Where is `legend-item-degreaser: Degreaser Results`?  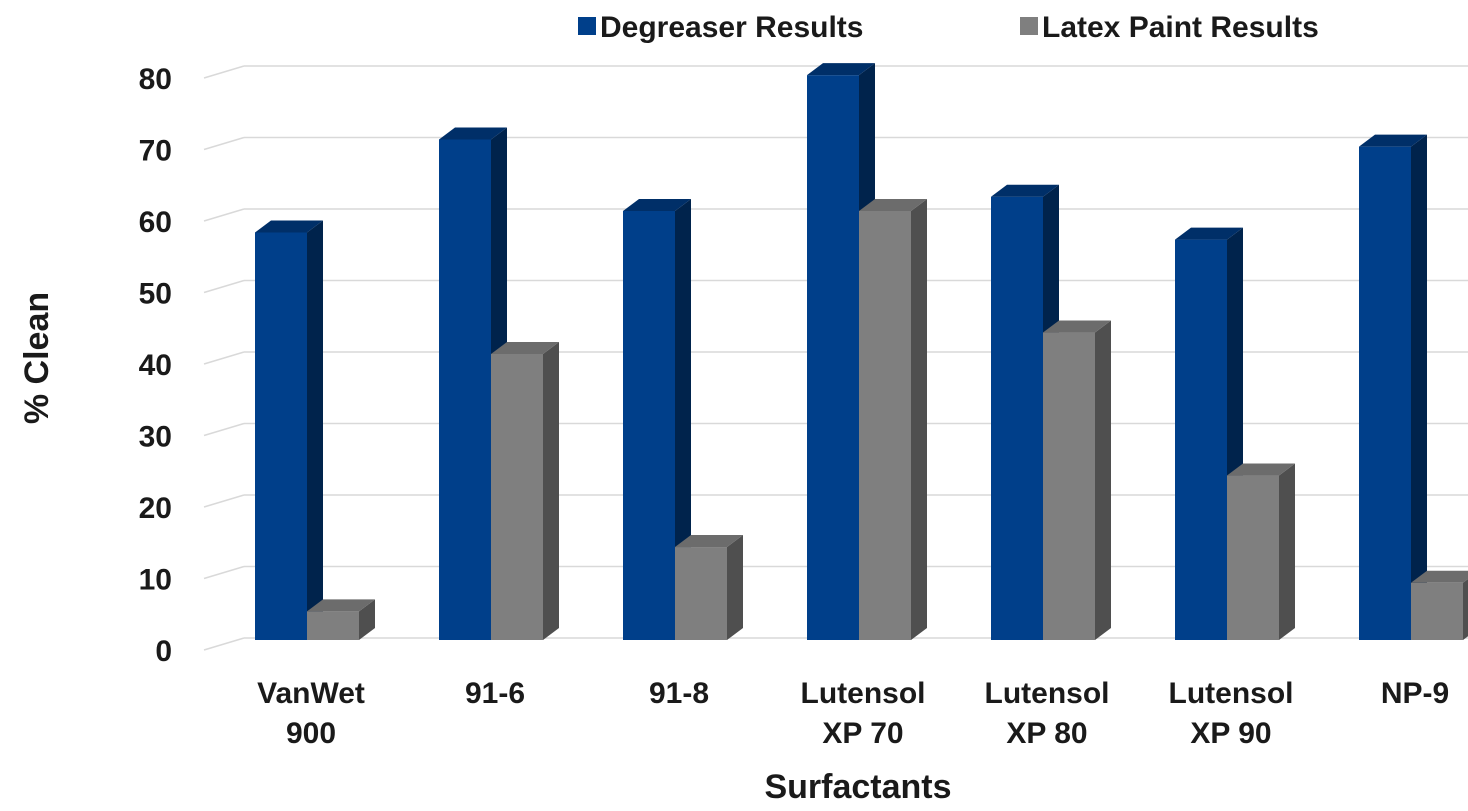 legend-item-degreaser: Degreaser Results is located at coordinates (720, 27).